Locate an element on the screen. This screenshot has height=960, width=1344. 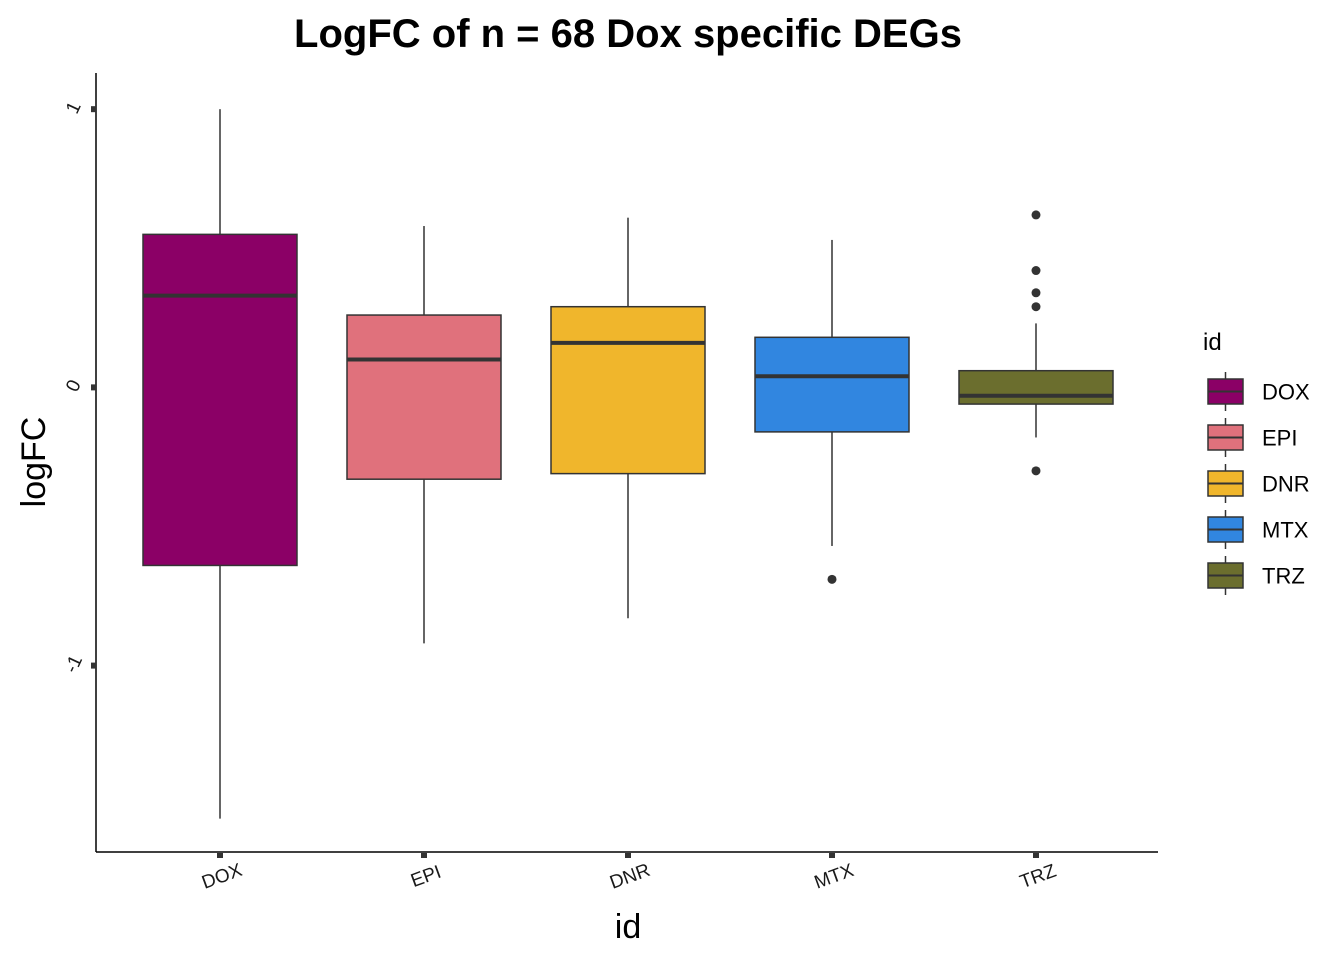
box-epi is located at coordinates (424, 435).